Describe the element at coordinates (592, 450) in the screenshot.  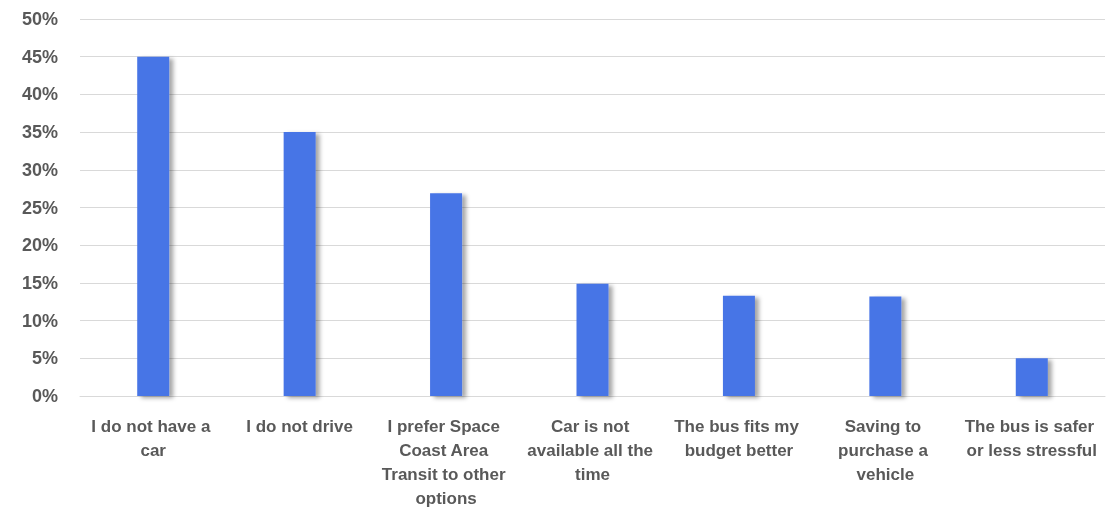
I see `x-tick-label: Car is not available all the time` at that location.